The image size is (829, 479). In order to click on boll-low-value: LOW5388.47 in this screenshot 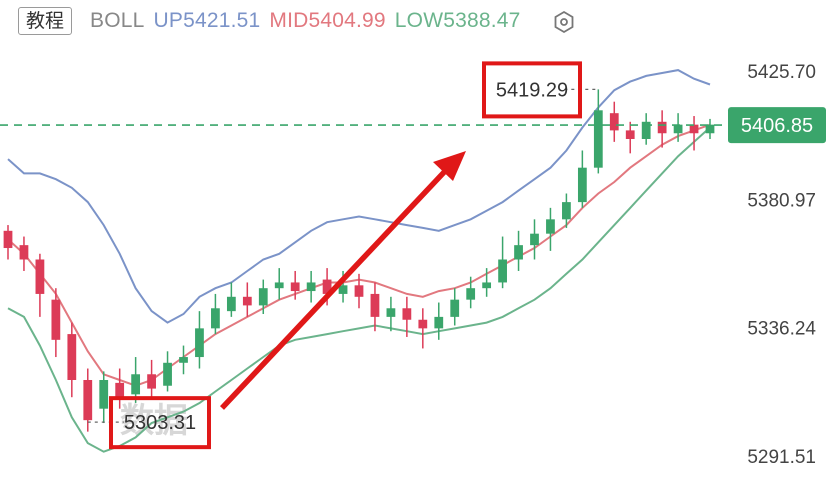, I will do `click(457, 20)`.